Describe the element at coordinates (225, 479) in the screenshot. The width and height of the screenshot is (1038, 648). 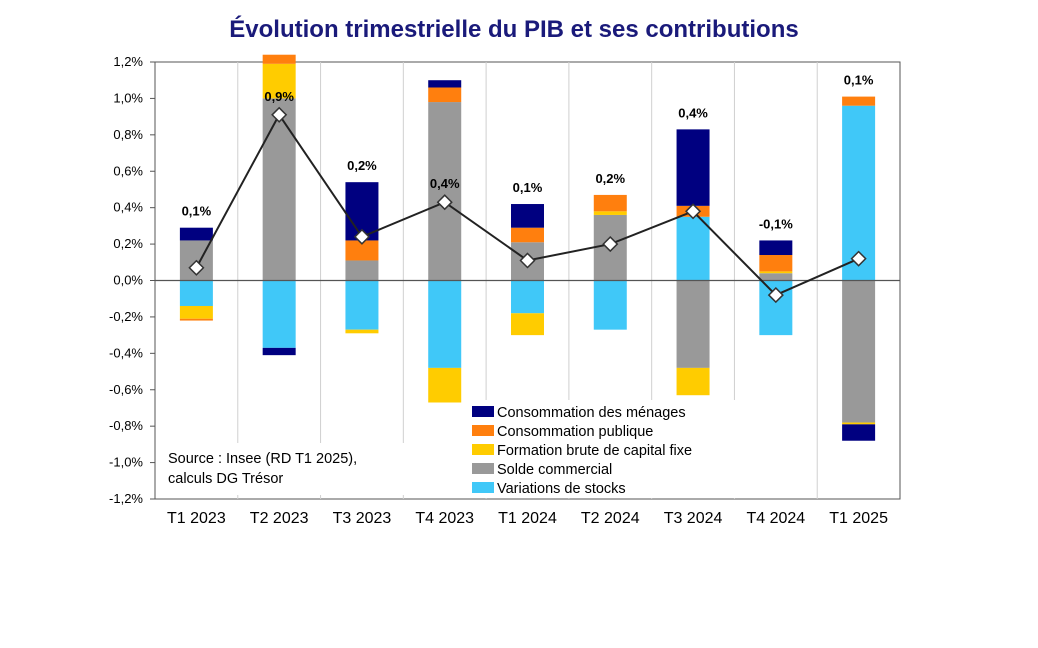
I see `source-line-2: calculs DG Trésor` at that location.